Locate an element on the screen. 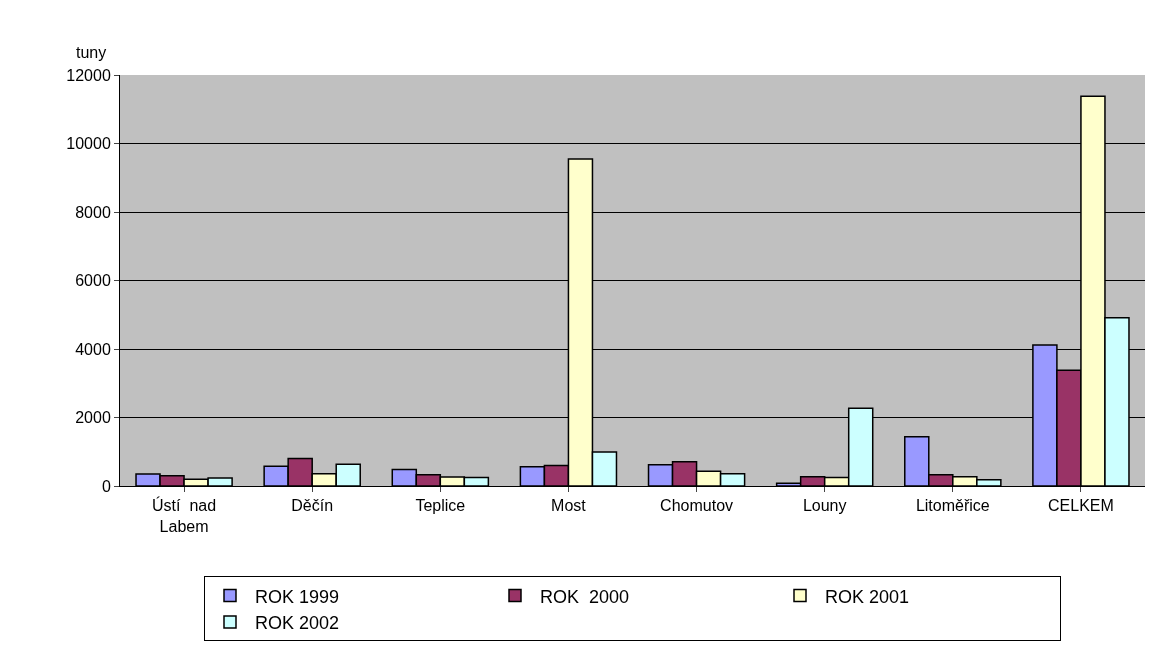 The image size is (1165, 654). y-axis-title: tuny is located at coordinates (91, 52).